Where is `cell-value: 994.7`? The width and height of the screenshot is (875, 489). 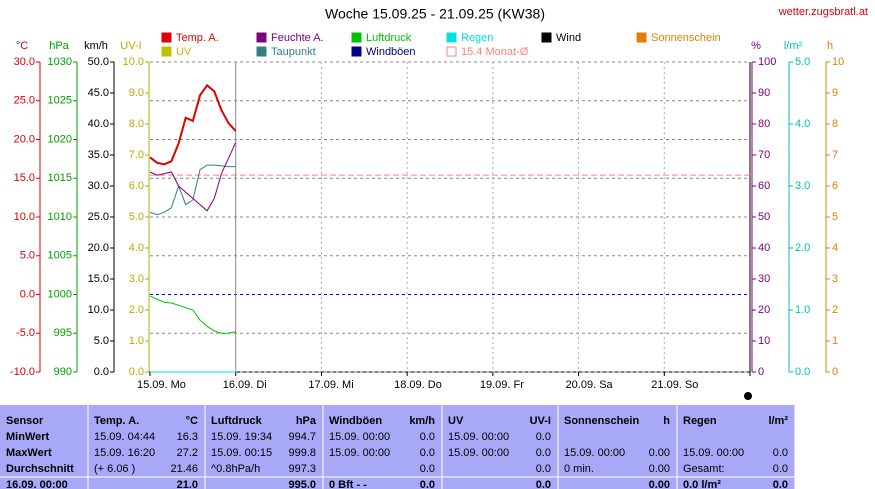
cell-value: 994.7 is located at coordinates (302, 437).